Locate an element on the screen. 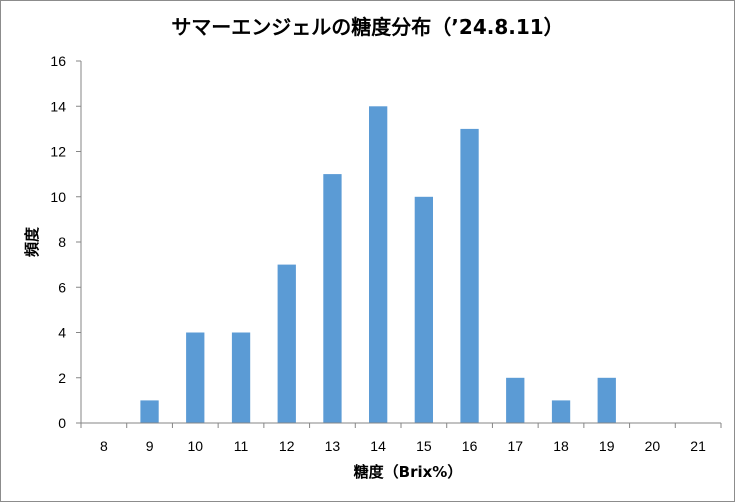  x-tick-label: 16 is located at coordinates (470, 446).